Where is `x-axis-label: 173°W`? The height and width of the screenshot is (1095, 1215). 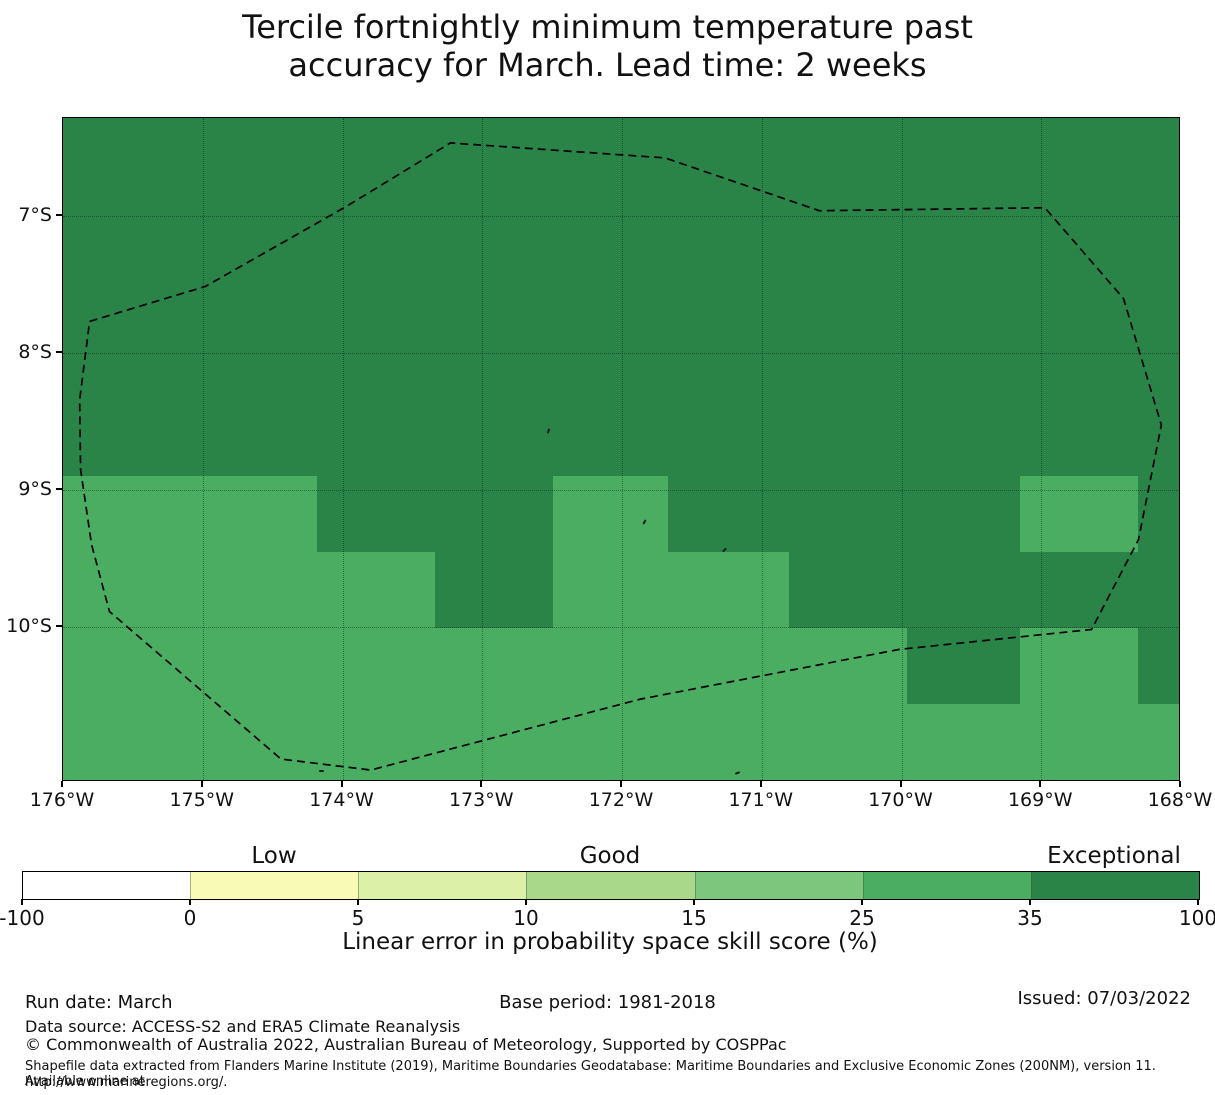 x-axis-label: 173°W is located at coordinates (481, 800).